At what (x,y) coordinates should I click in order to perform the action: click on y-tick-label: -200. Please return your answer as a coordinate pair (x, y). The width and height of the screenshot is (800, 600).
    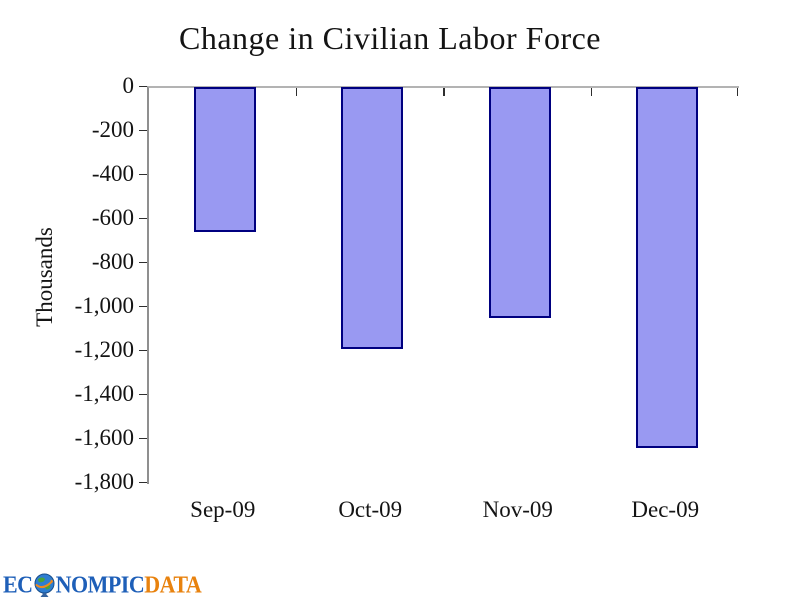
    Looking at the image, I should click on (112, 129).